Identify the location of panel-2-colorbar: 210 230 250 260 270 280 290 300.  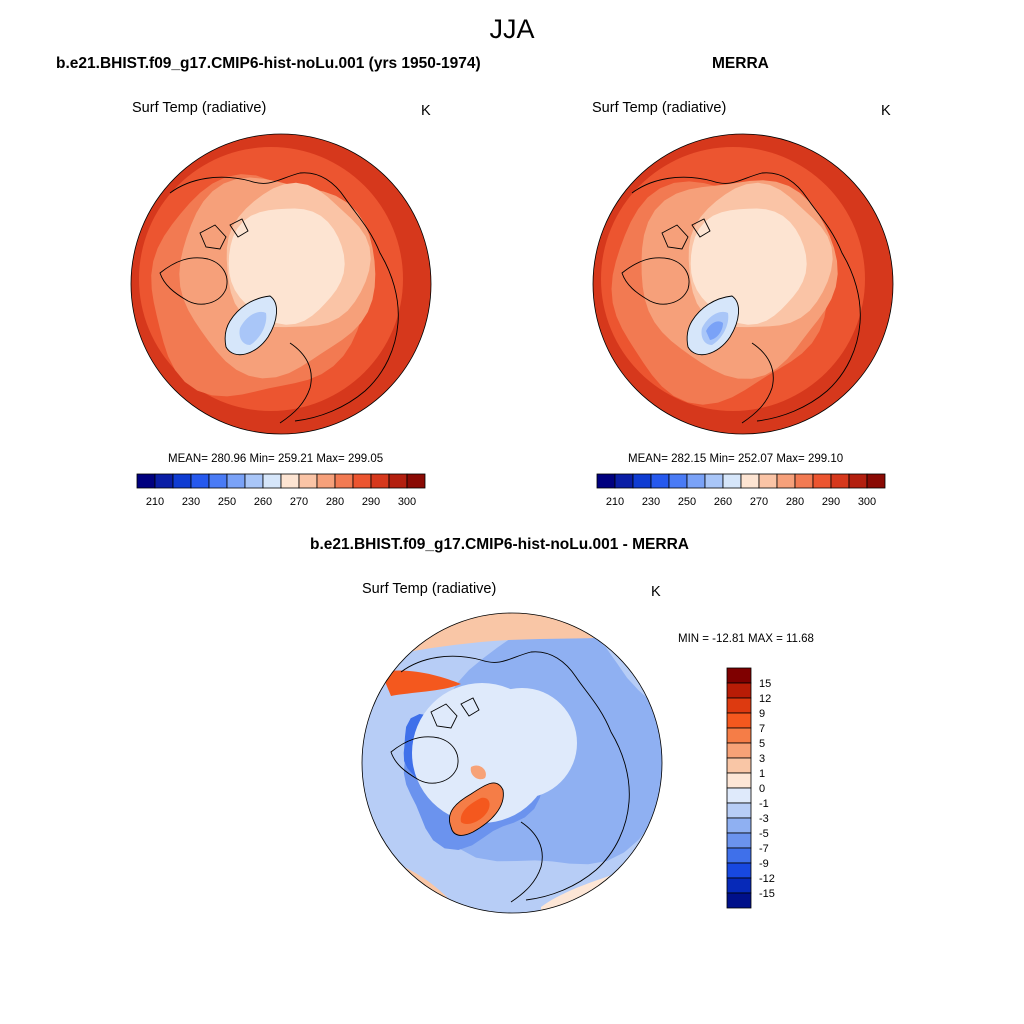
(741, 490).